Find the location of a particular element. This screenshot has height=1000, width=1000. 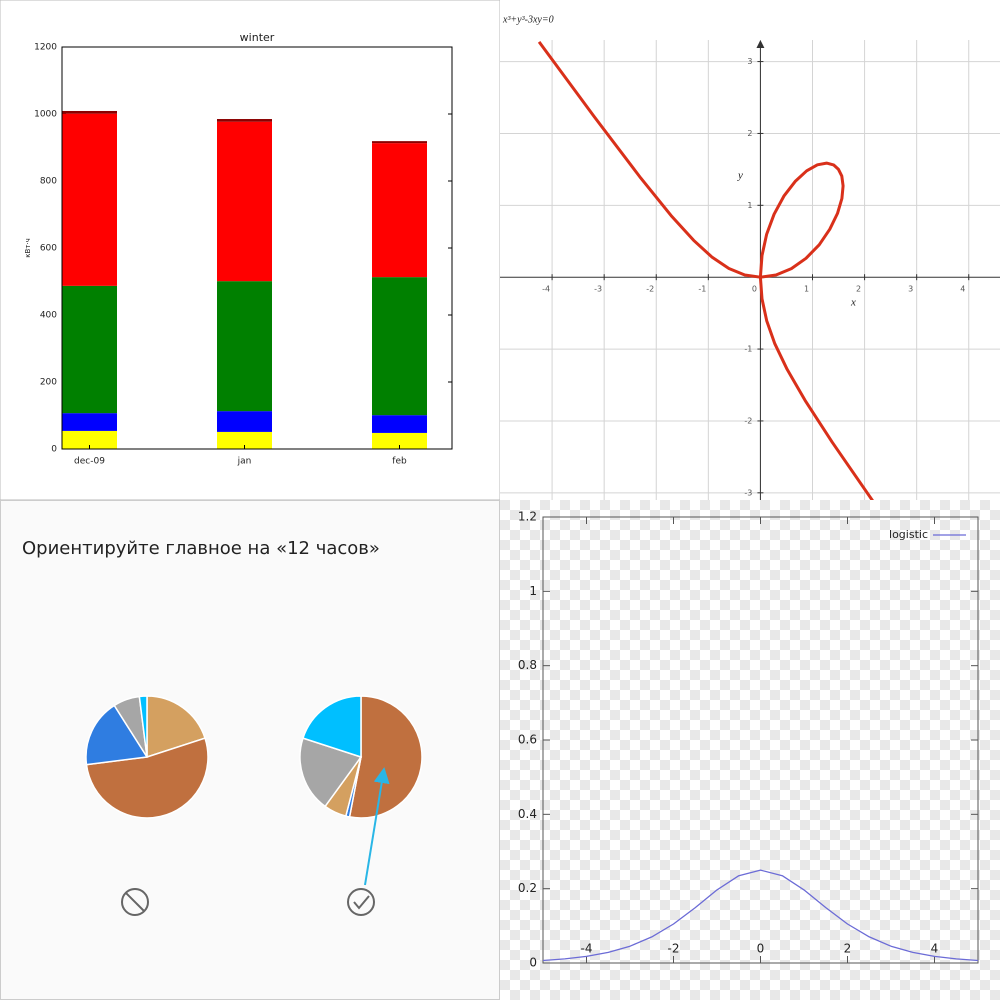

y-tick-label: 800 is located at coordinates (48, 182).